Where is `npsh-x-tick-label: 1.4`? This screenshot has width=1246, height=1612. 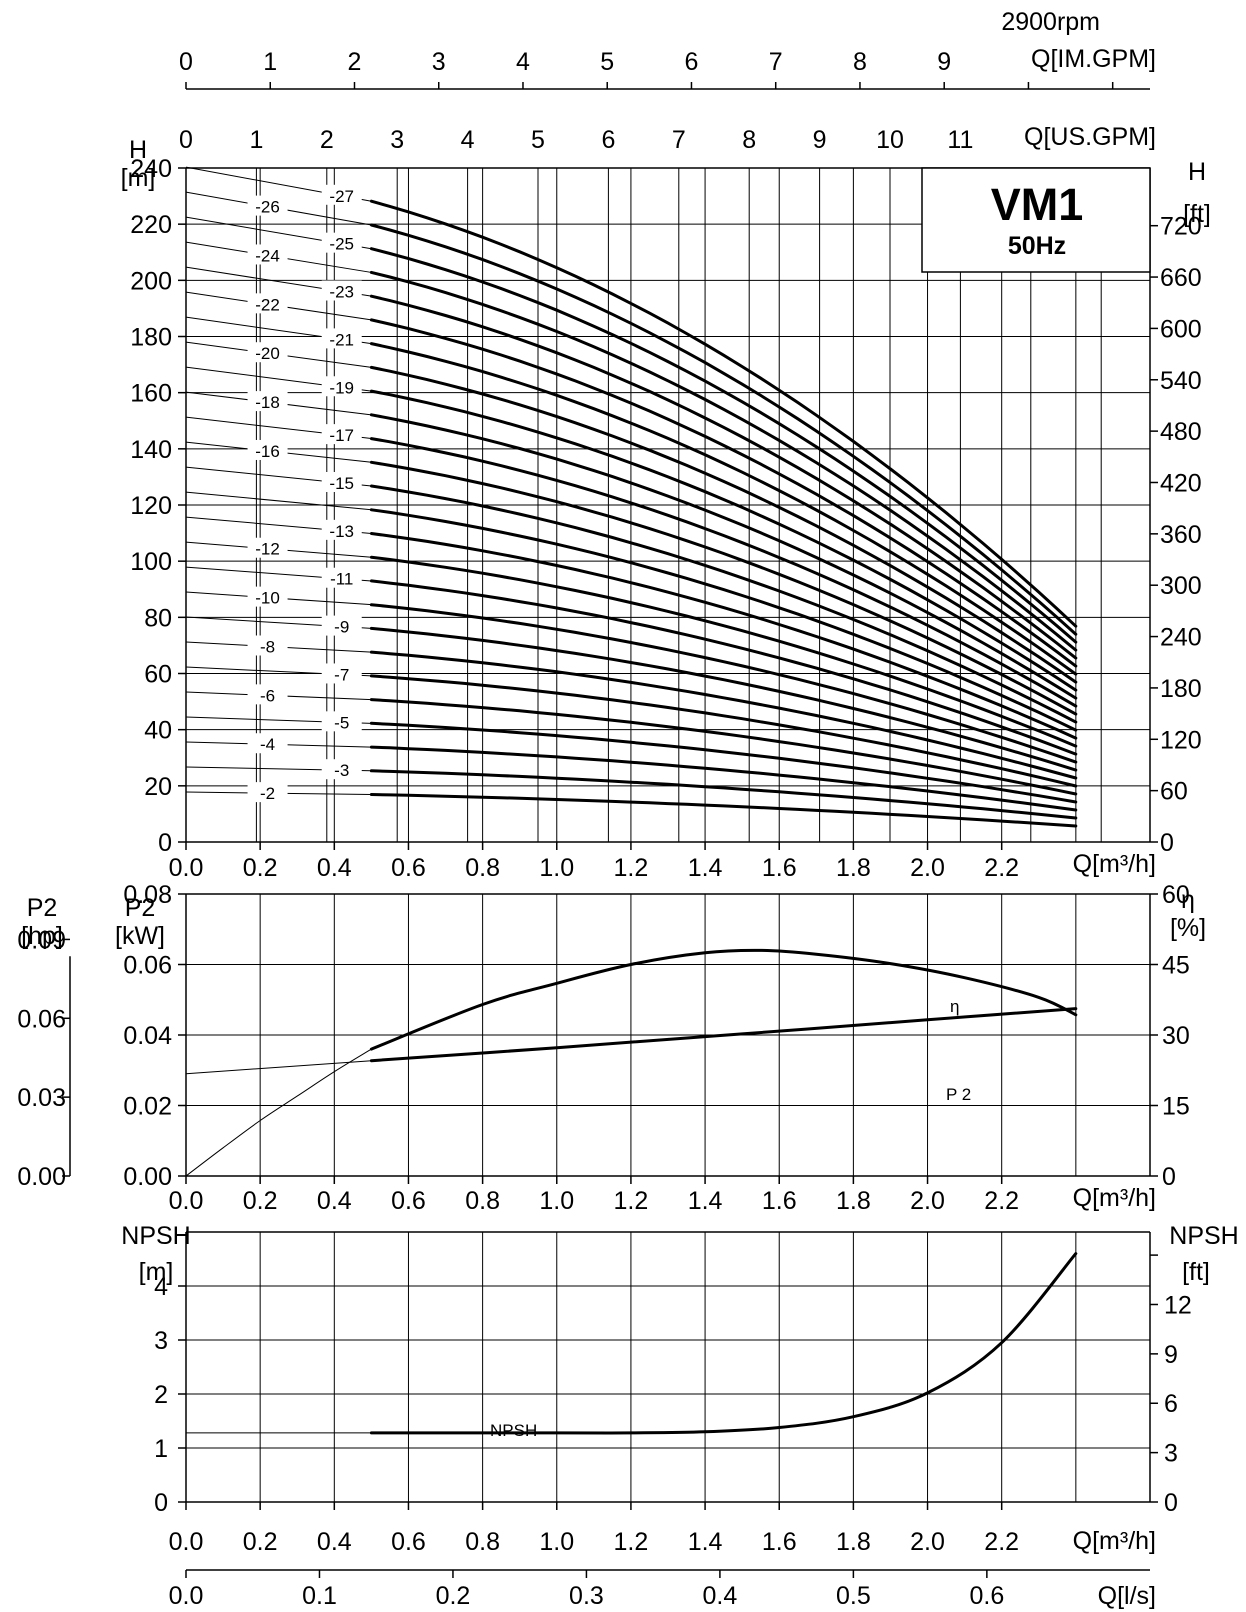 npsh-x-tick-label: 1.4 is located at coordinates (705, 1542).